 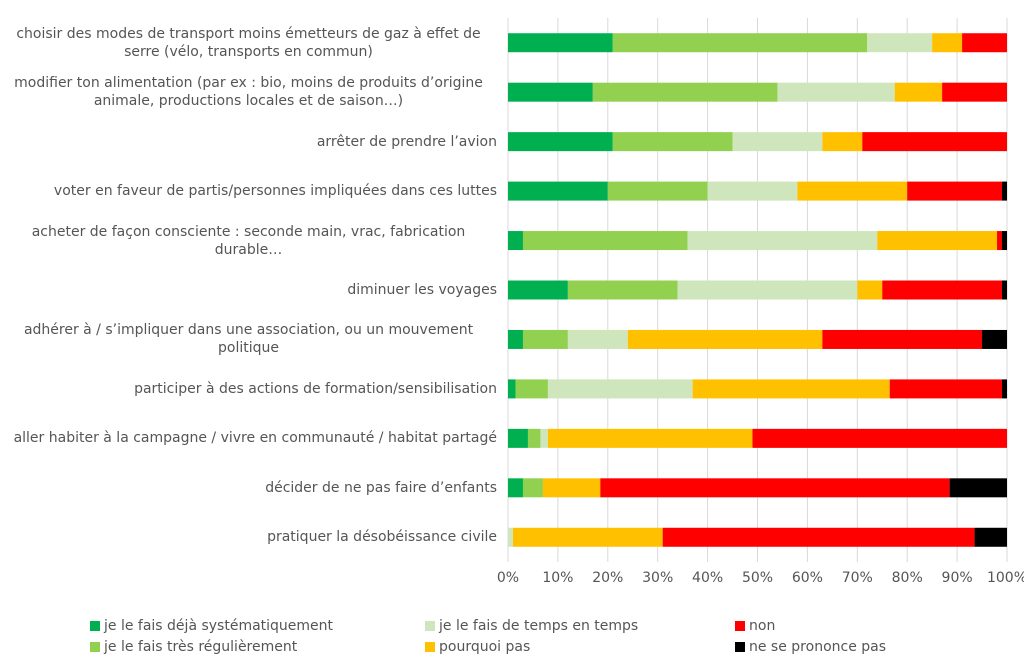 What do you see at coordinates (422, 290) in the screenshot?
I see `category-label: diminuer les voyages` at bounding box center [422, 290].